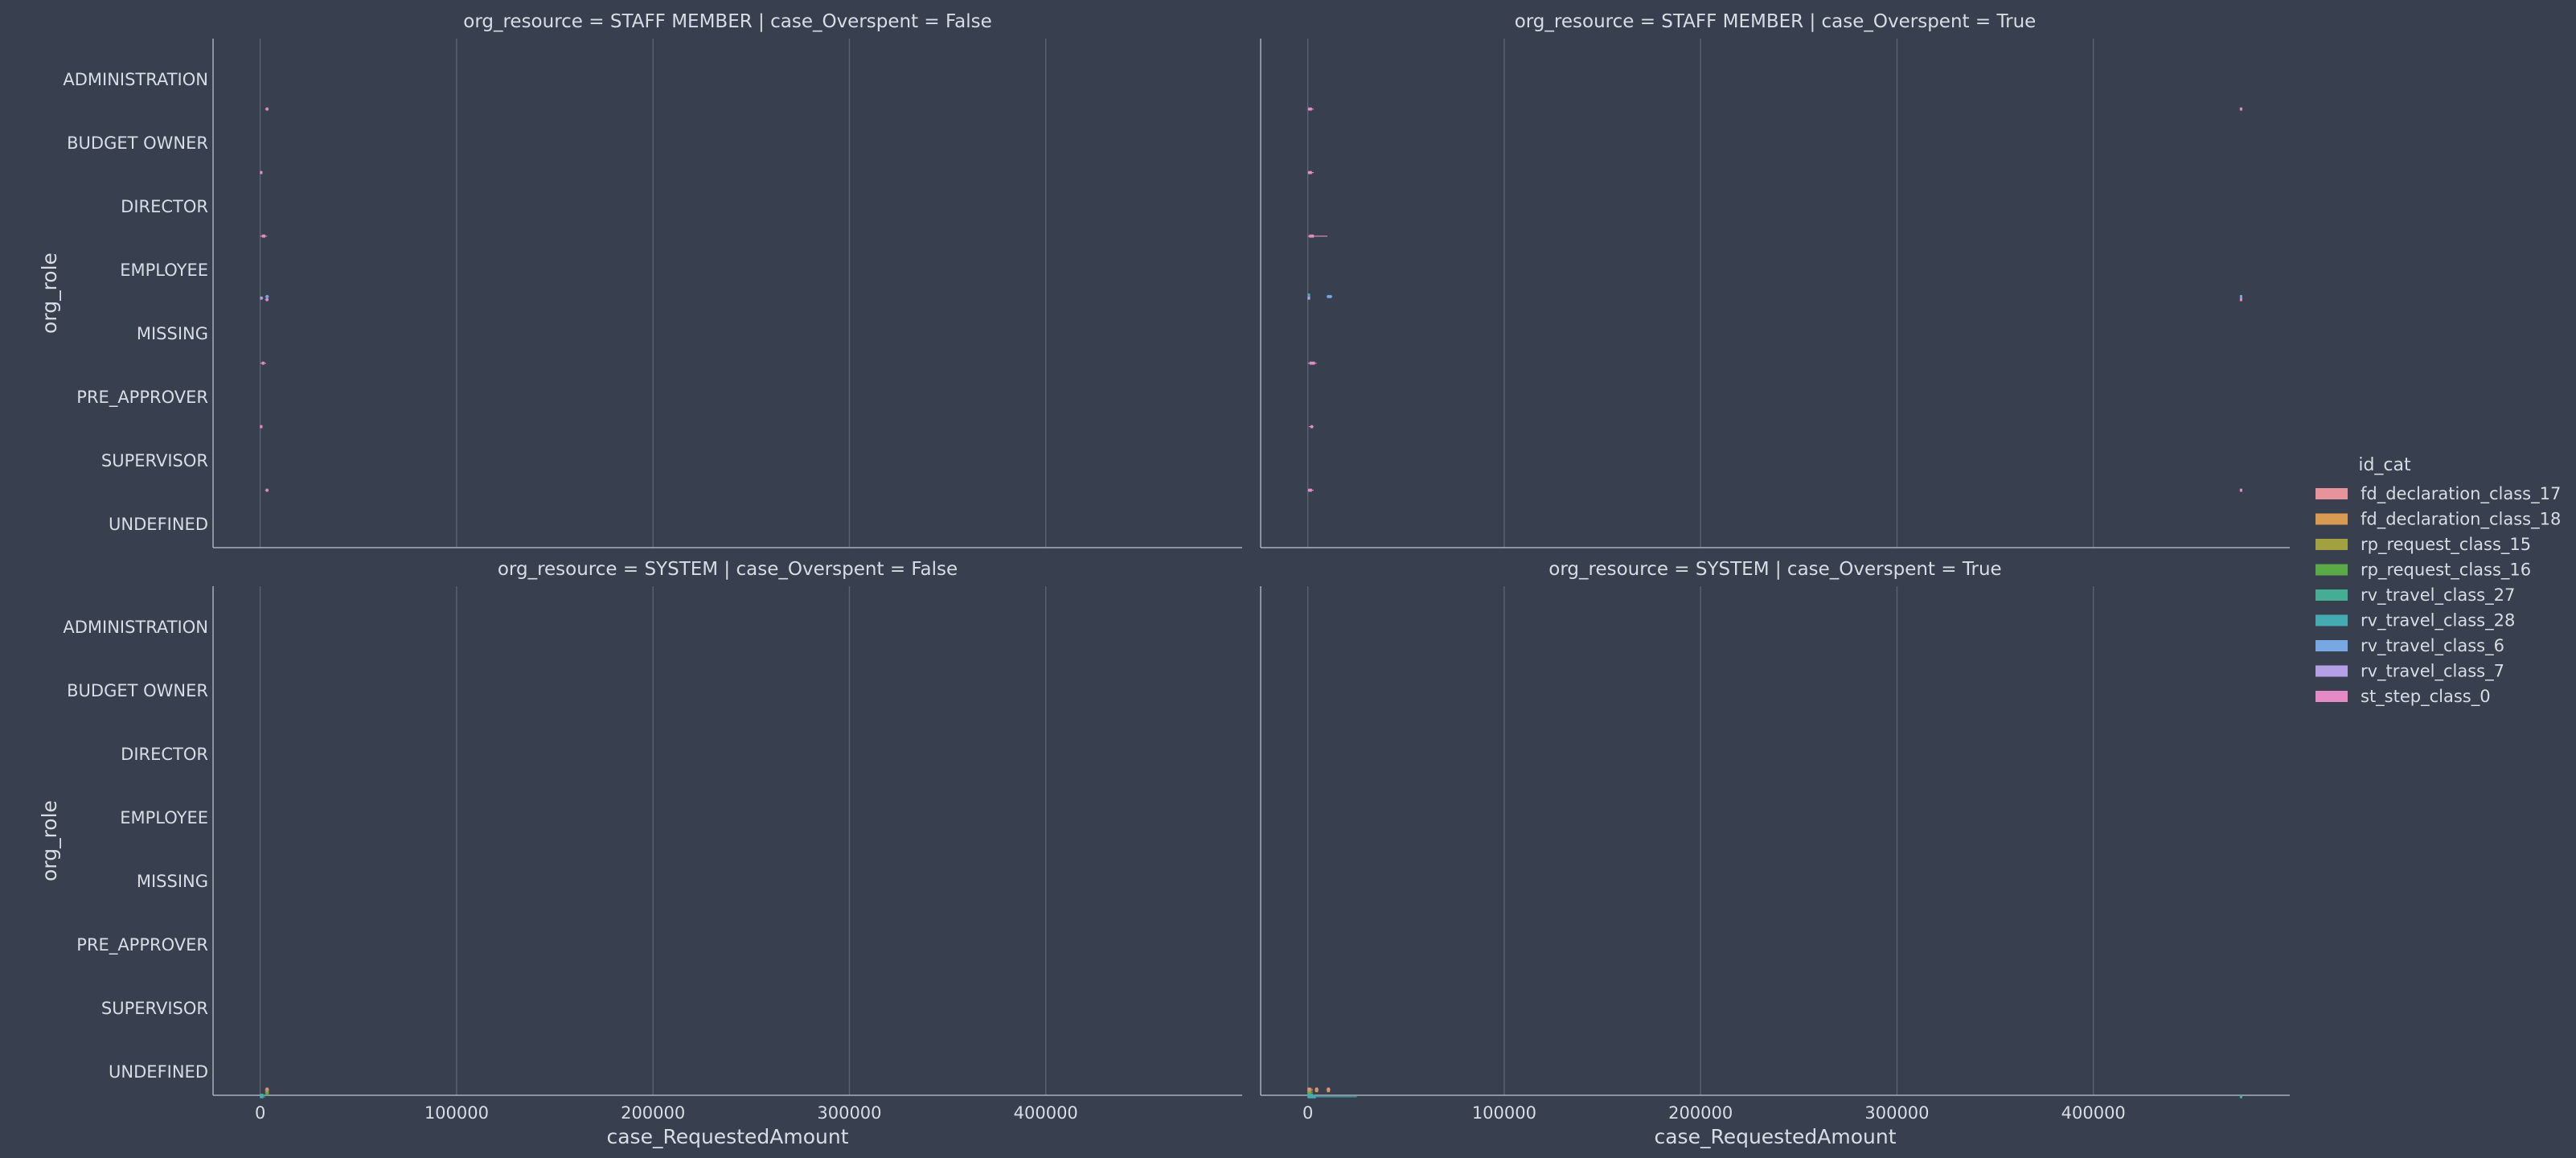 The image size is (2576, 1158). What do you see at coordinates (2432, 646) in the screenshot?
I see `legend-label: rv_travel_class_6` at bounding box center [2432, 646].